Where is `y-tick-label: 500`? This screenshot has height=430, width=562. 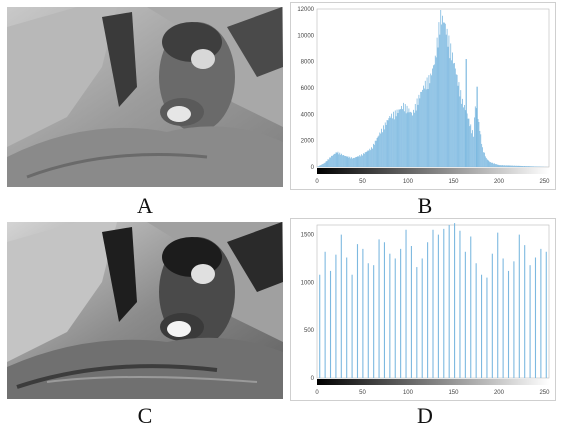
y-tick-label: 500 is located at coordinates (309, 331).